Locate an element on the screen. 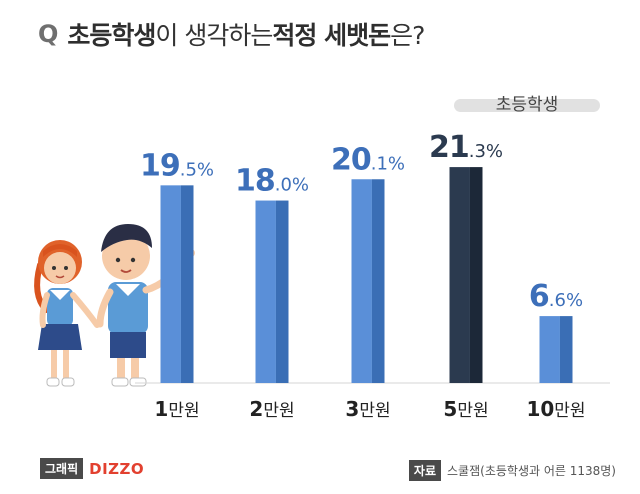 The width and height of the screenshot is (640, 494). value-label: 6.6% is located at coordinates (556, 296).